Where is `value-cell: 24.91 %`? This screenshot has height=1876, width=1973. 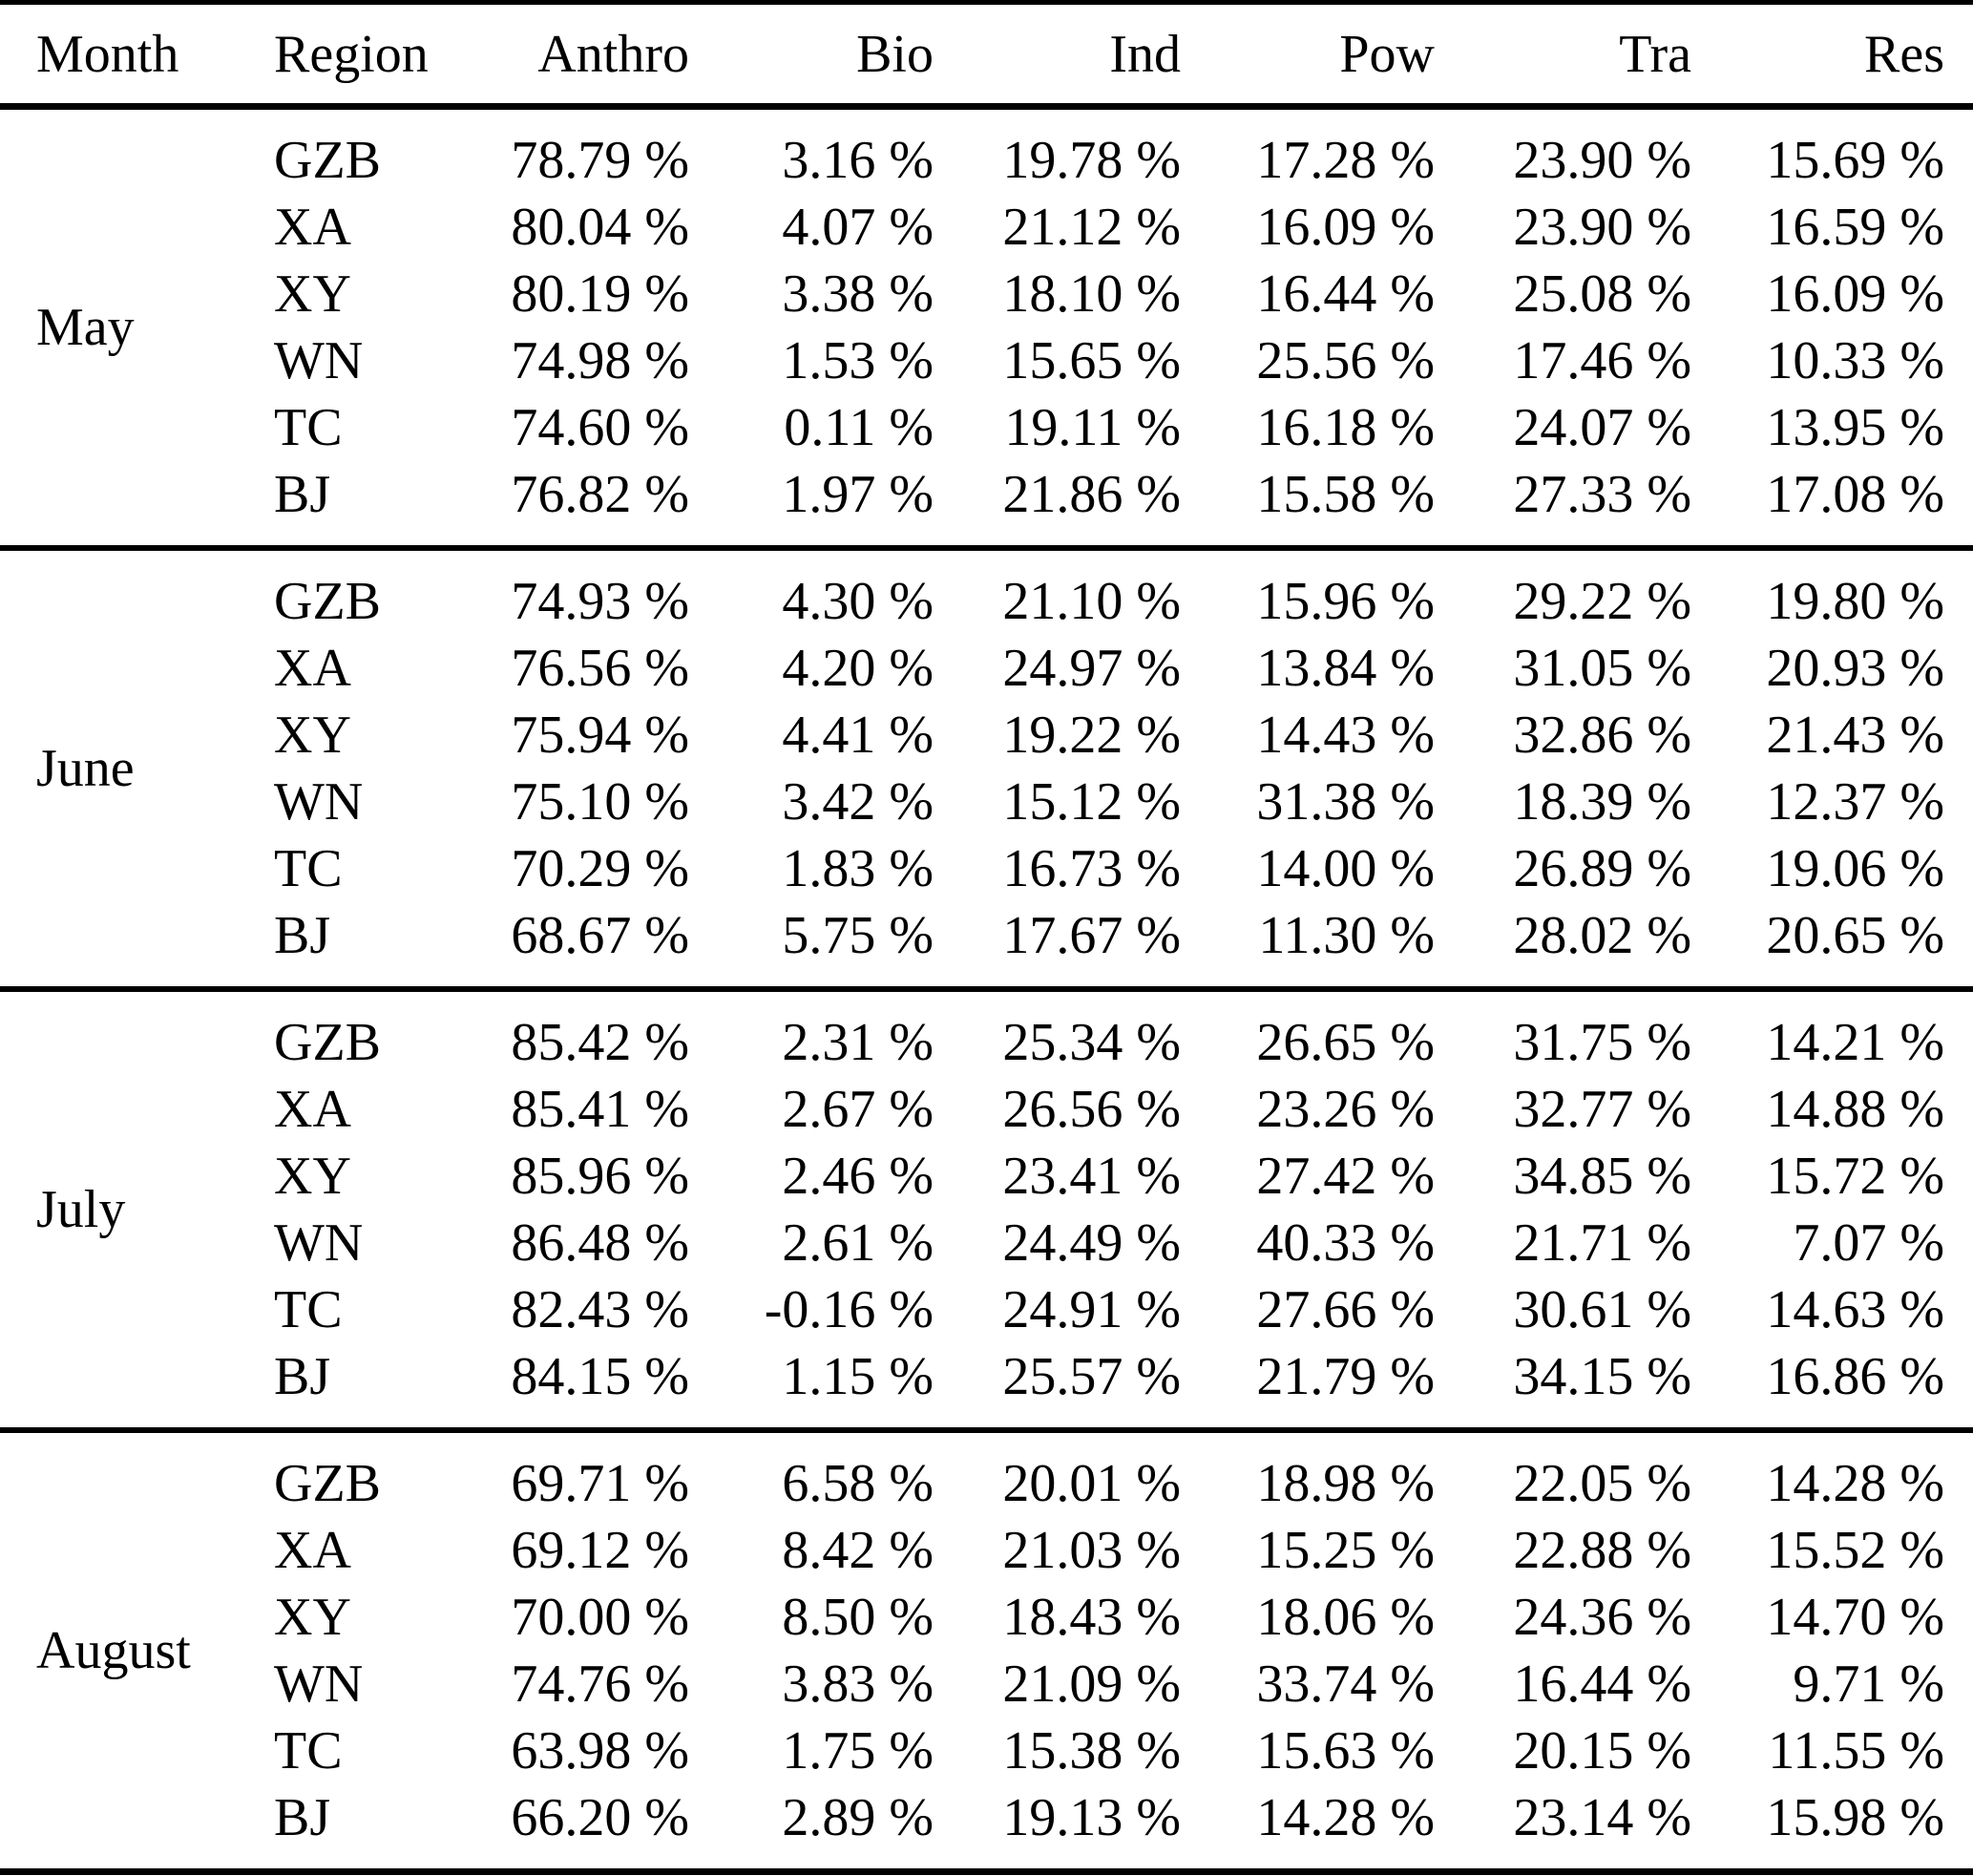 value-cell: 24.91 % is located at coordinates (1091, 1309).